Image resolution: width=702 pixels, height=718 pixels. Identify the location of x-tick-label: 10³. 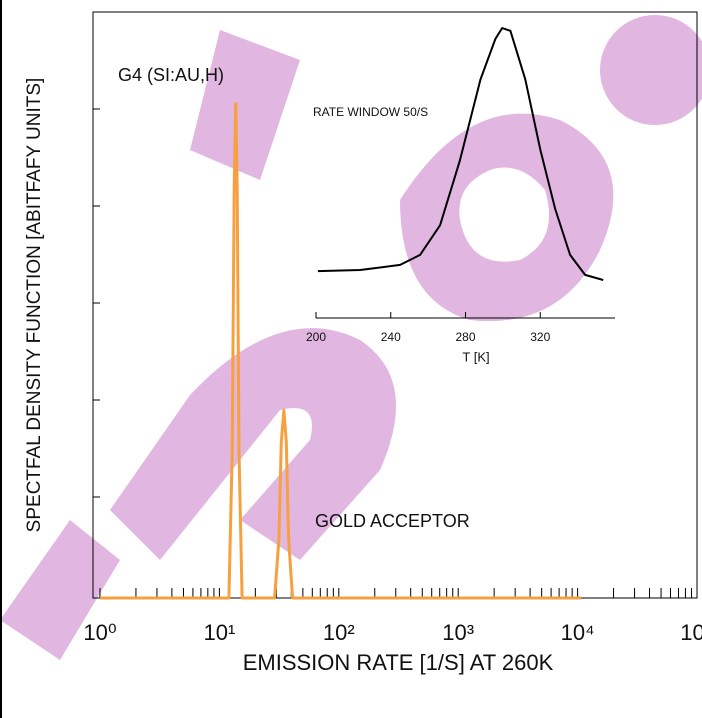
(458, 632).